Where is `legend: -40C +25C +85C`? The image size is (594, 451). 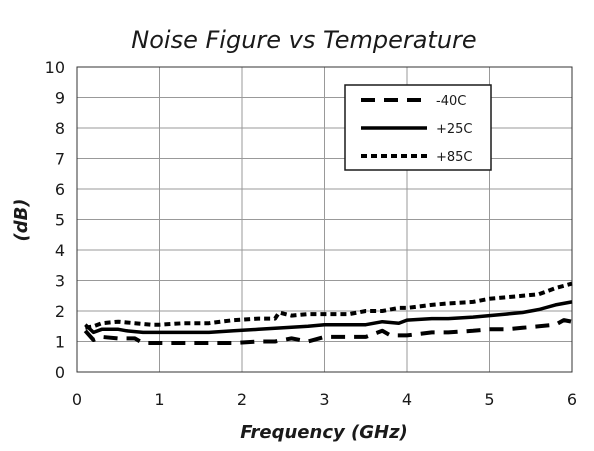
legend: -40C +25C +85C is located at coordinates (418, 127).